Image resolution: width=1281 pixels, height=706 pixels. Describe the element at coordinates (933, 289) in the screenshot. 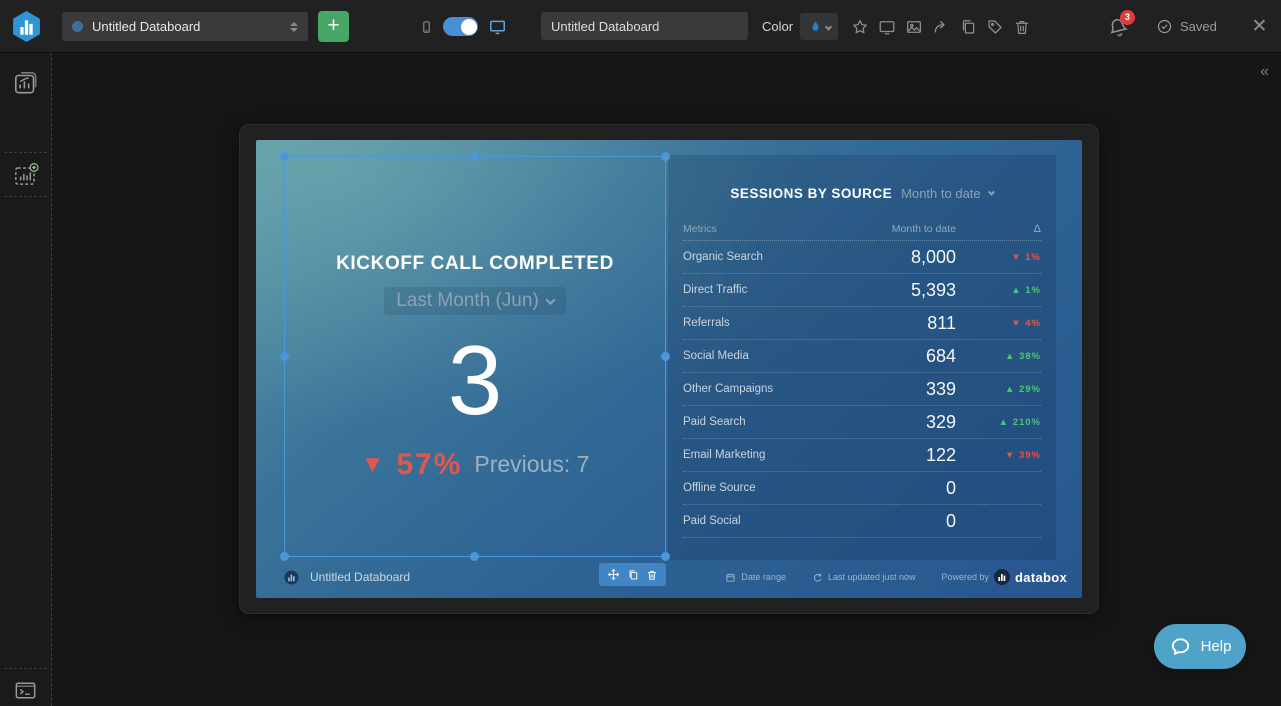

I see `metric-value: 5,393` at that location.